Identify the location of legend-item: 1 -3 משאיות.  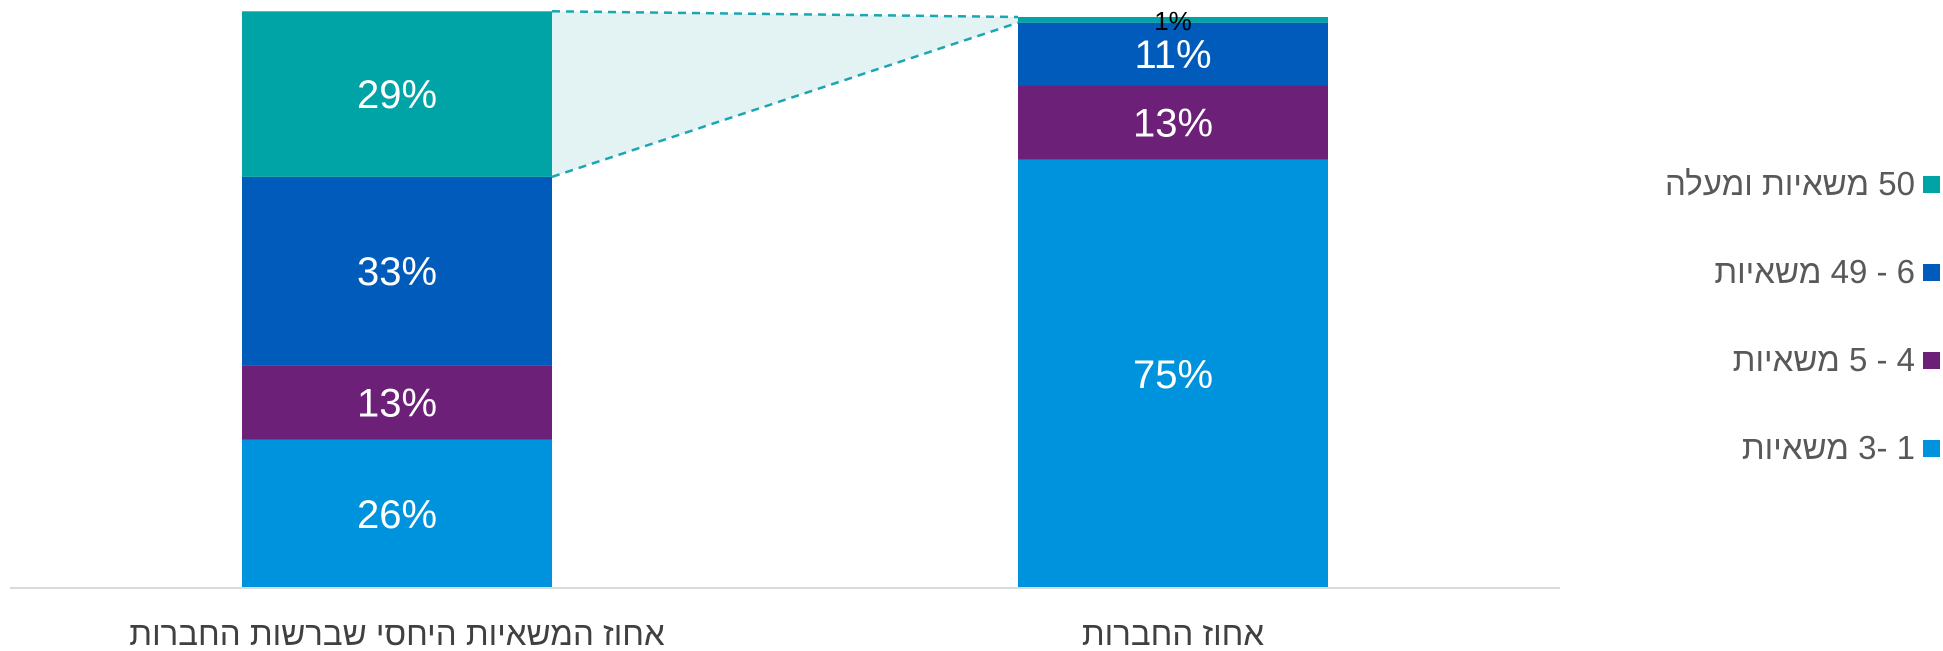
(1790, 448).